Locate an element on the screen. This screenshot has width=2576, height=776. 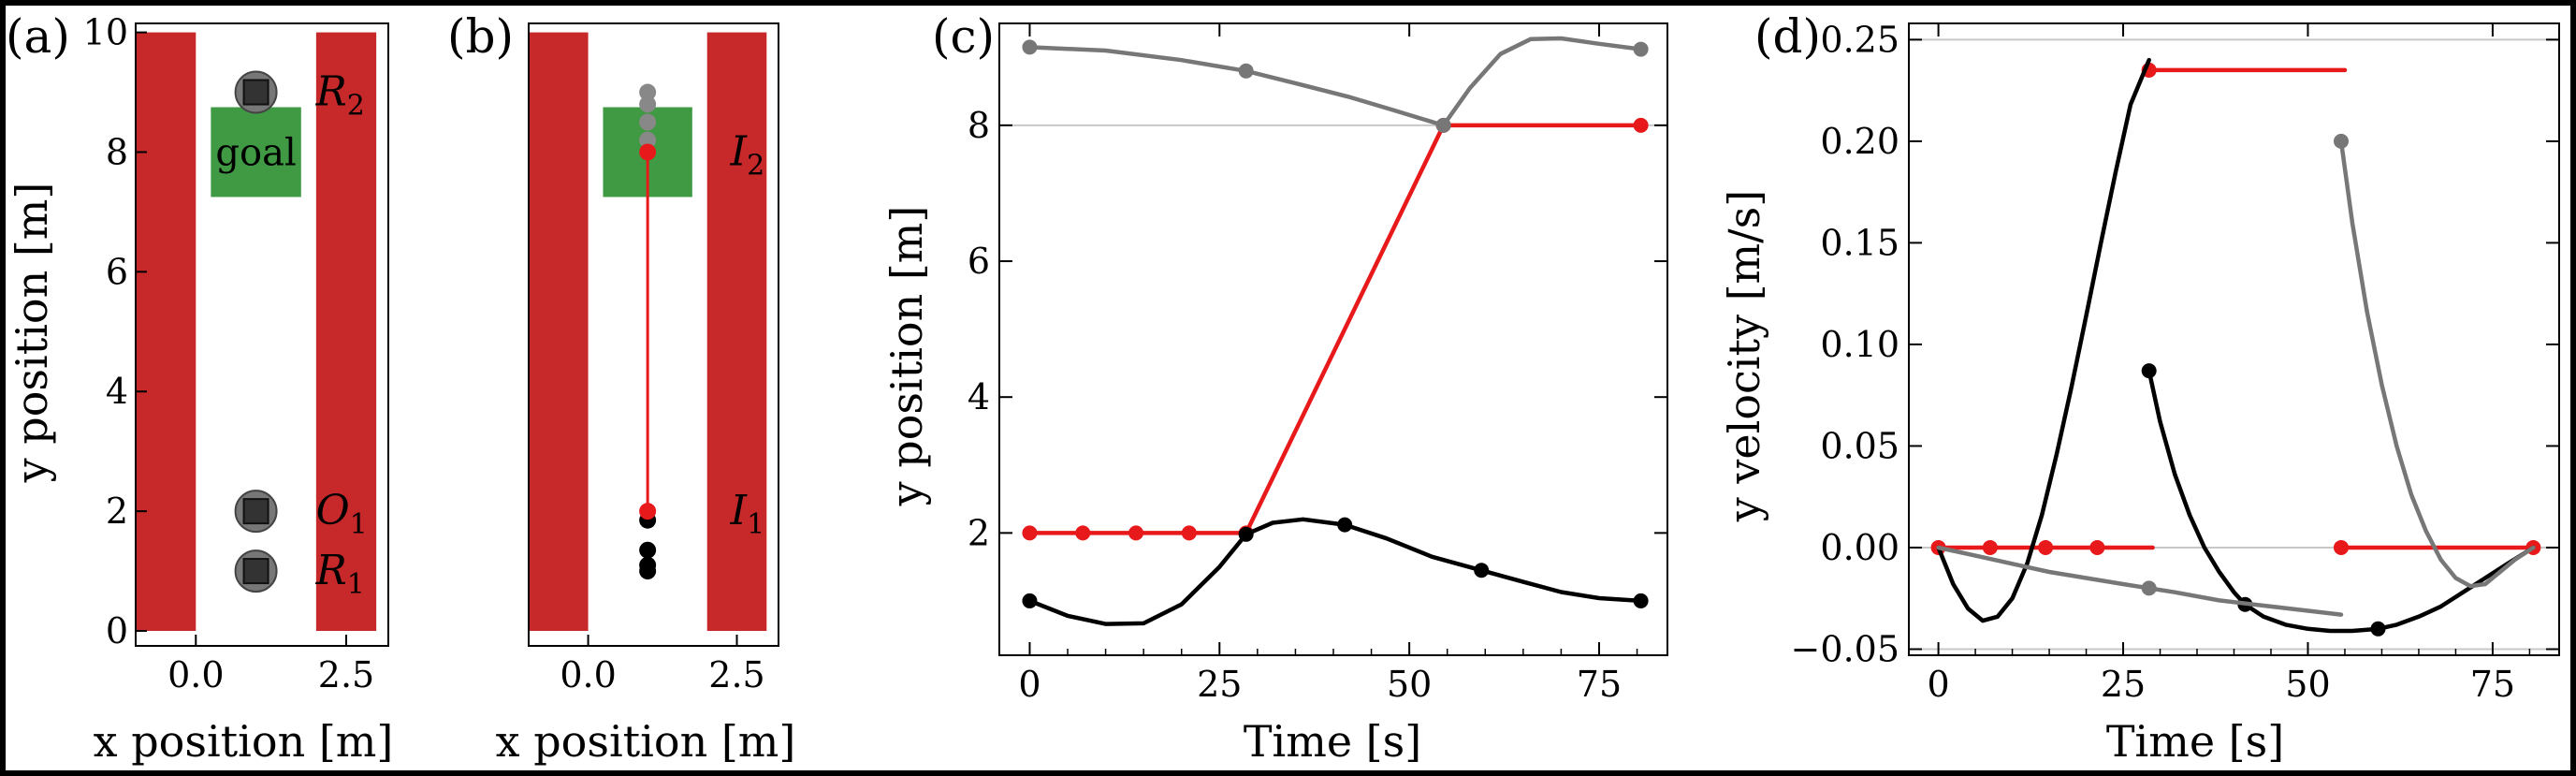
panel-d-series-6-line is located at coordinates (2437, 364).